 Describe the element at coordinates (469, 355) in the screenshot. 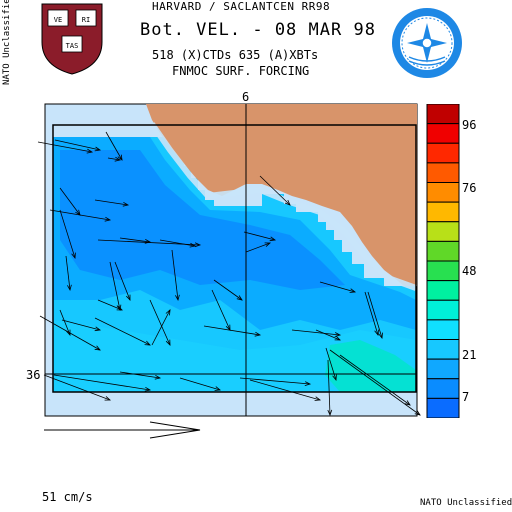

I see `colorbar-label-21: 21` at that location.